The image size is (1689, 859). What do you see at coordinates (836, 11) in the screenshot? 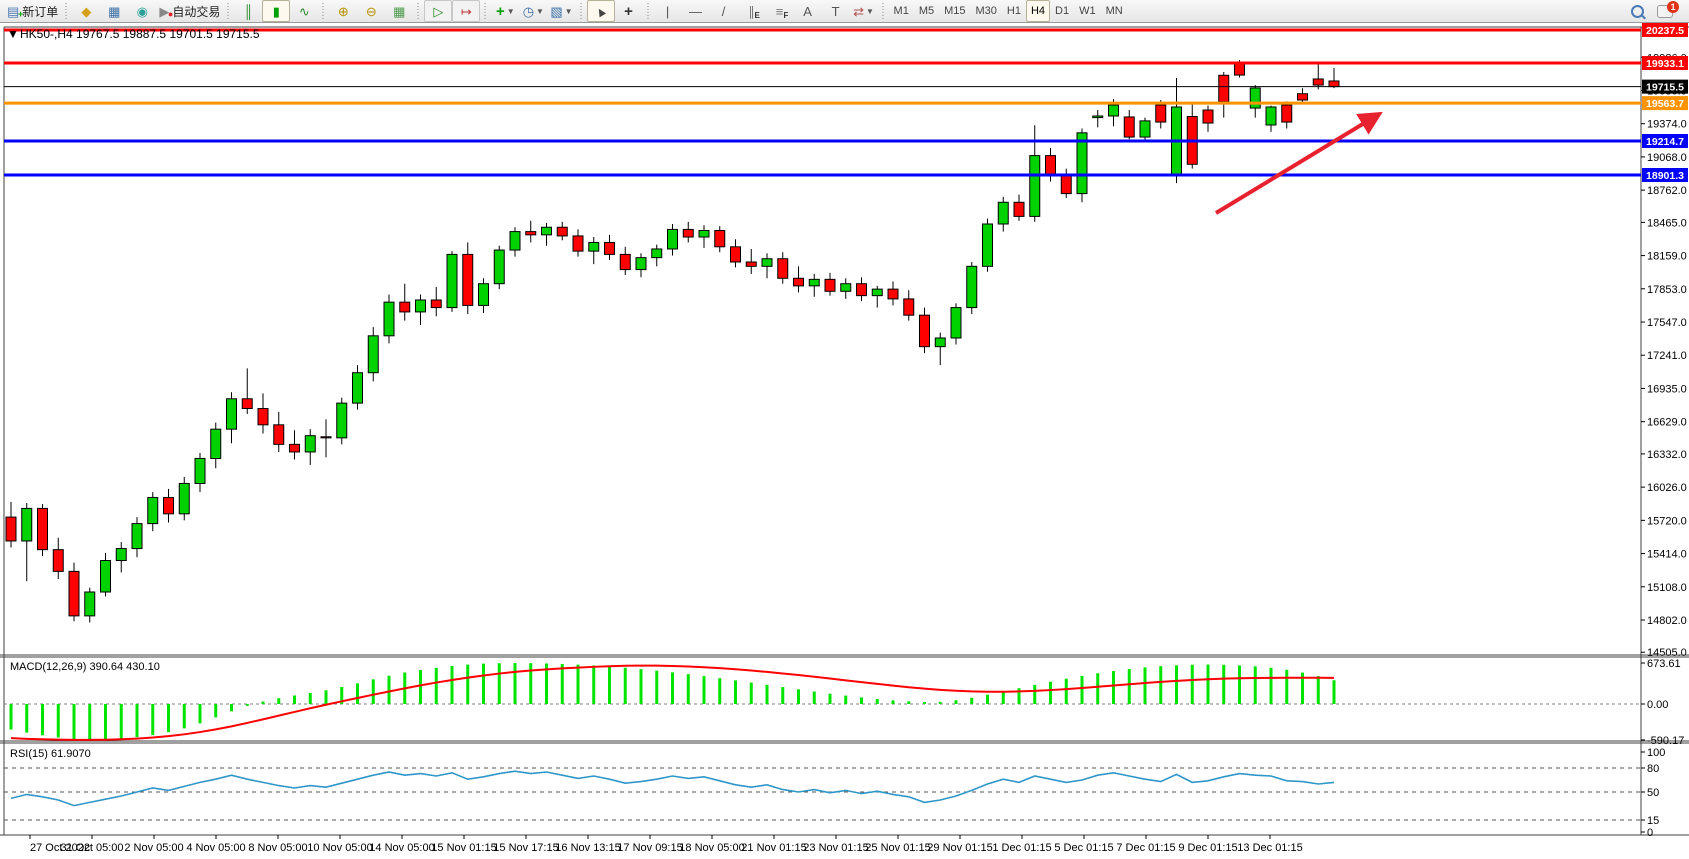
I see `text-label-button: T` at bounding box center [836, 11].